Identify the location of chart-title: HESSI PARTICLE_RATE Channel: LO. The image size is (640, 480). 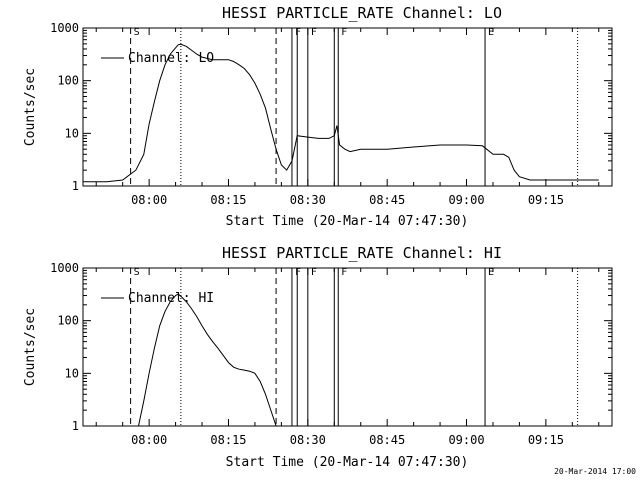
(362, 13).